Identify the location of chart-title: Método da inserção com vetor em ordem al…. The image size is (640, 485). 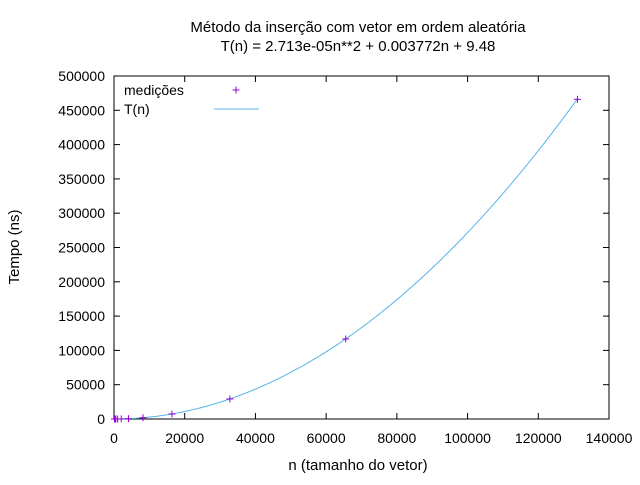
(358, 27).